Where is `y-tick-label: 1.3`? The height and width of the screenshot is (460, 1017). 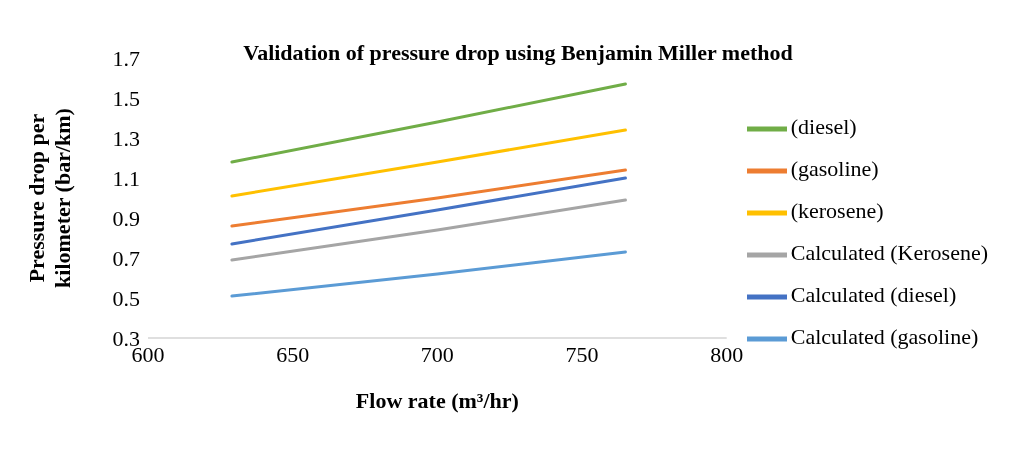 y-tick-label: 1.3 is located at coordinates (126, 138).